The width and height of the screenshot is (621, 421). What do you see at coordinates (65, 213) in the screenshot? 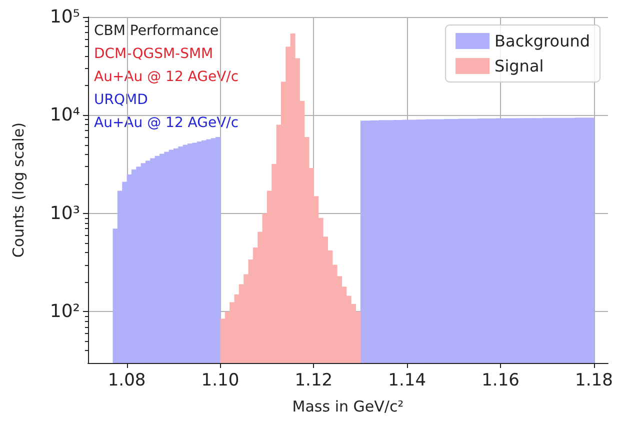
I see `y-tick-label: 10³` at bounding box center [65, 213].